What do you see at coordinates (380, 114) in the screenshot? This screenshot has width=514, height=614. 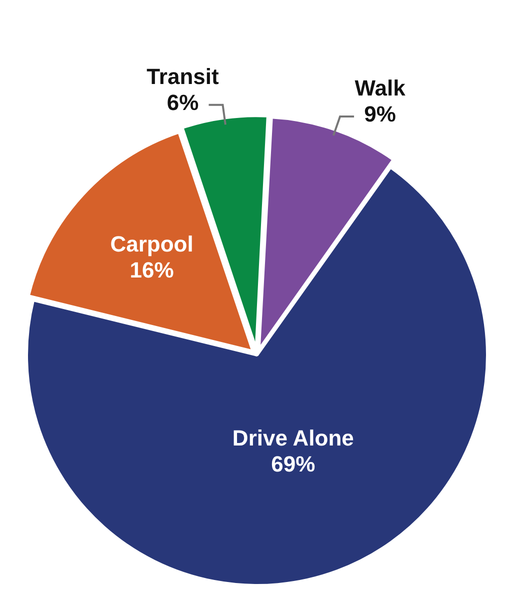 I see `data-label: 9%` at bounding box center [380, 114].